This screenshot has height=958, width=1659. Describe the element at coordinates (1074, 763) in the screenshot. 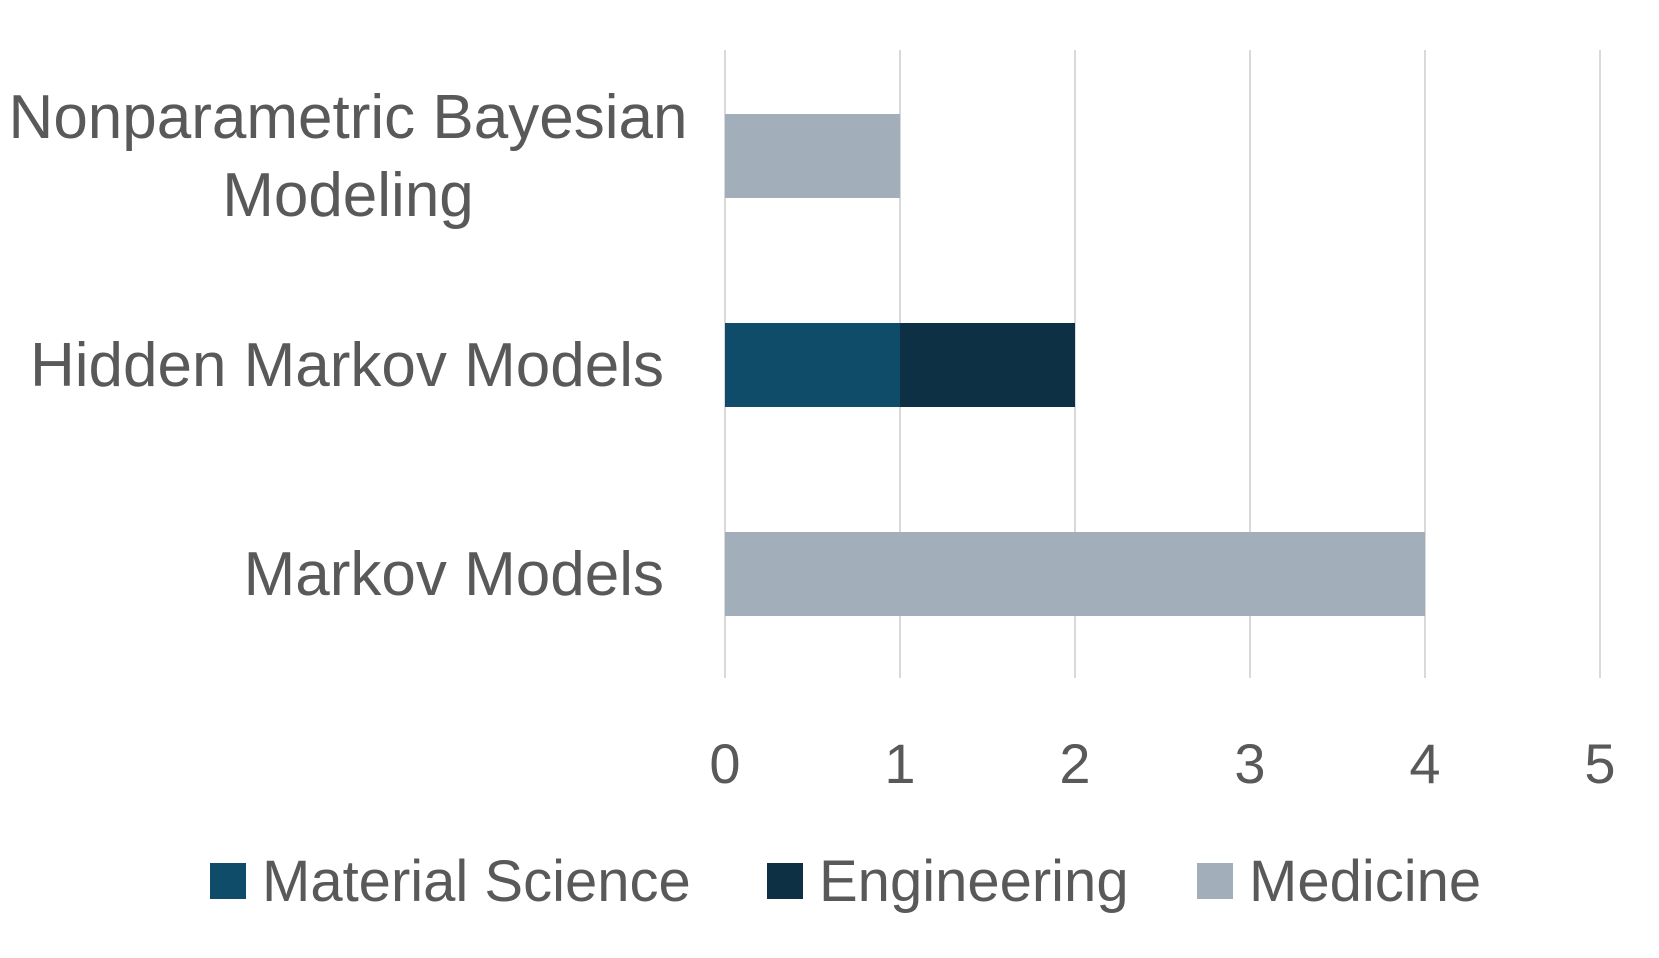

I see `x-tick-label-2: 2` at that location.